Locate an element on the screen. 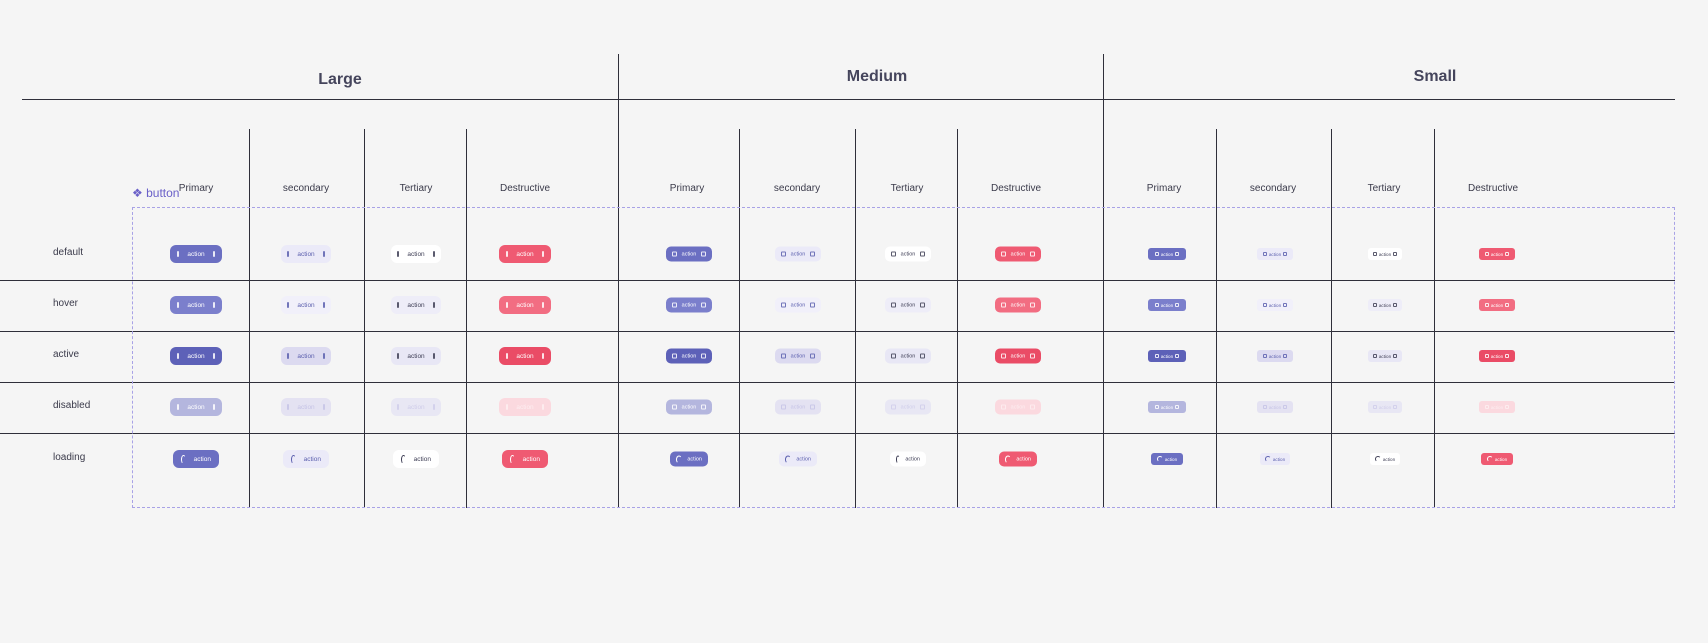  tertiary-button-disabled: action is located at coordinates (908, 407).